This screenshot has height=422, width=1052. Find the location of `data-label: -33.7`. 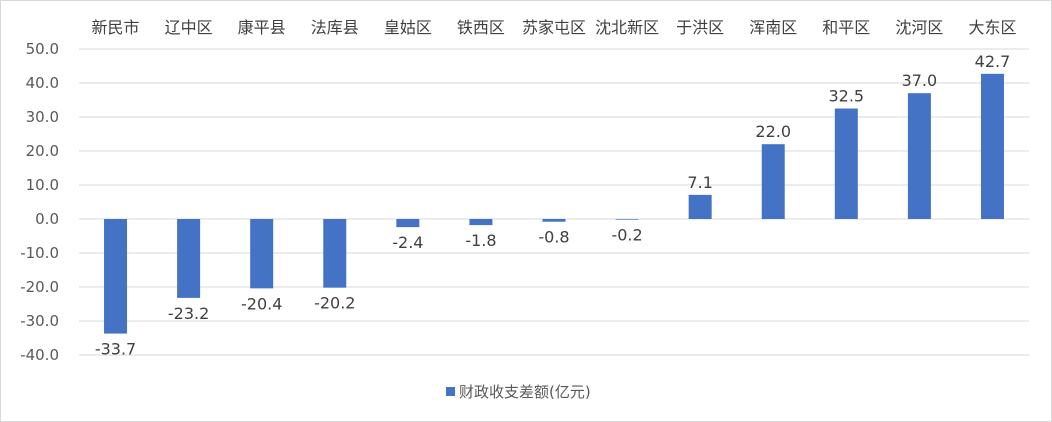

data-label: -33.7 is located at coordinates (115, 349).